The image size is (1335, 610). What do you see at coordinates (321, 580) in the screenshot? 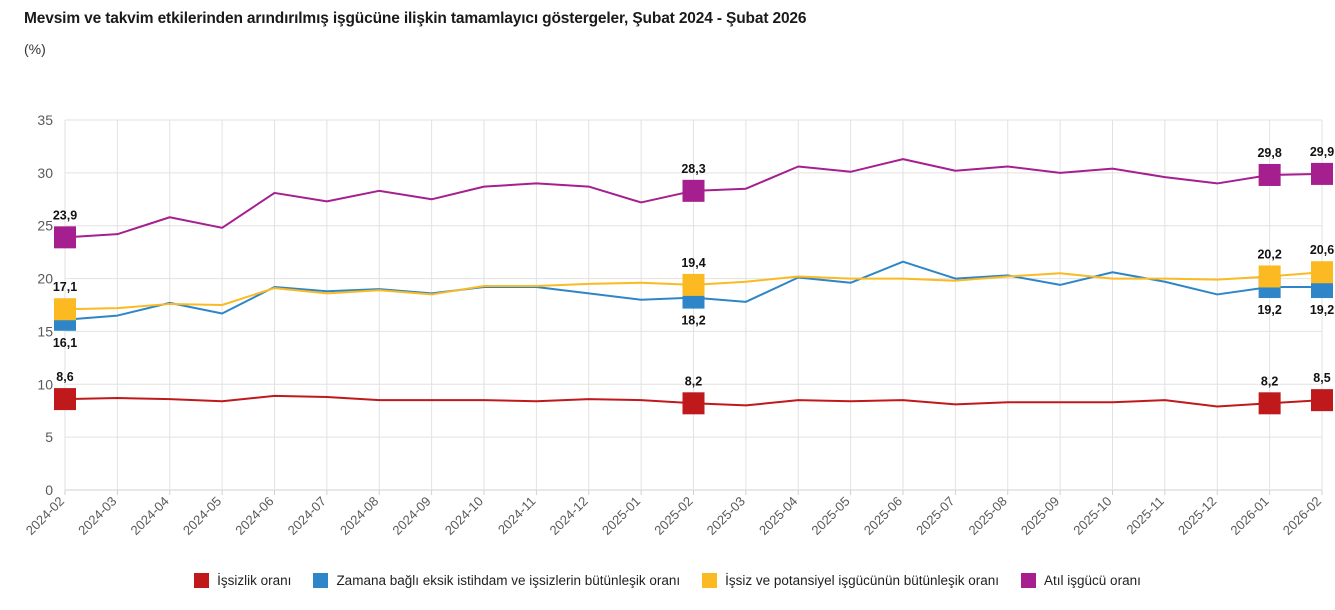
I see `legend-swatch-zamana-bagli-icon` at bounding box center [321, 580].